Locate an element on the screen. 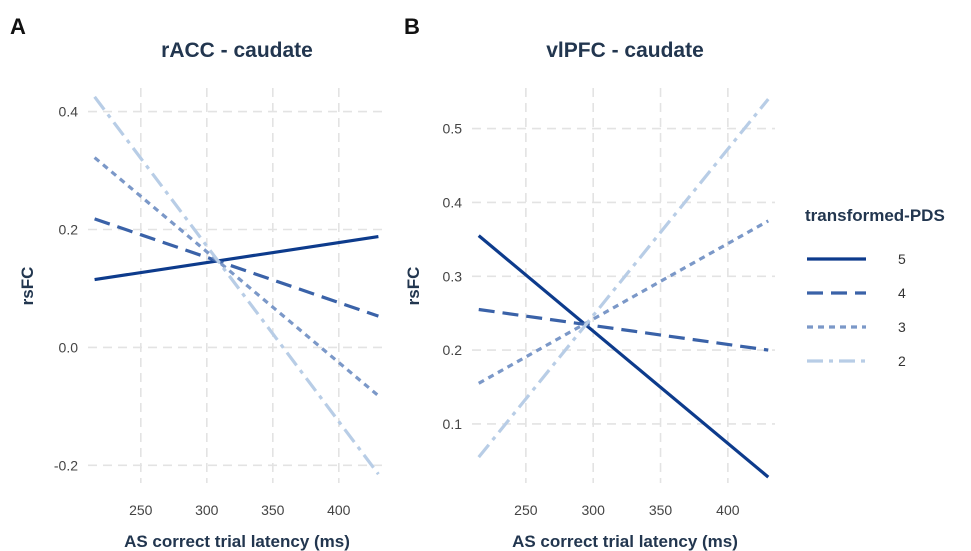  panel-a-y-tick-label: 0.0 is located at coordinates (69, 347).